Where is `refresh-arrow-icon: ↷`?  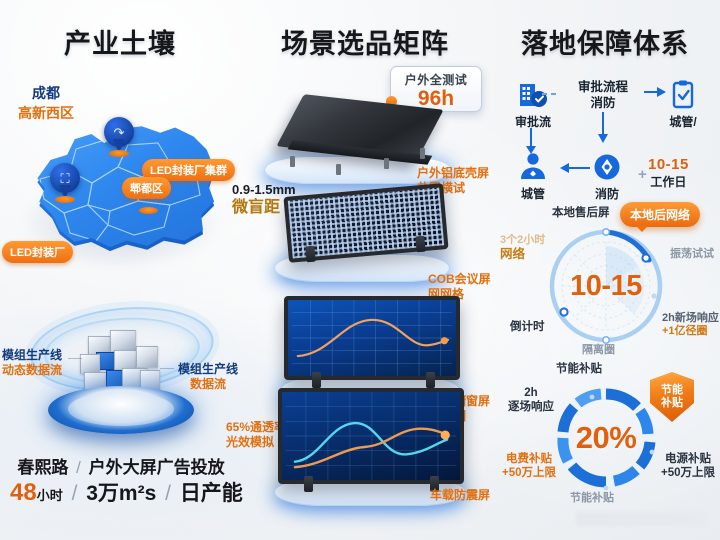 refresh-arrow-icon: ↷ is located at coordinates (119, 132).